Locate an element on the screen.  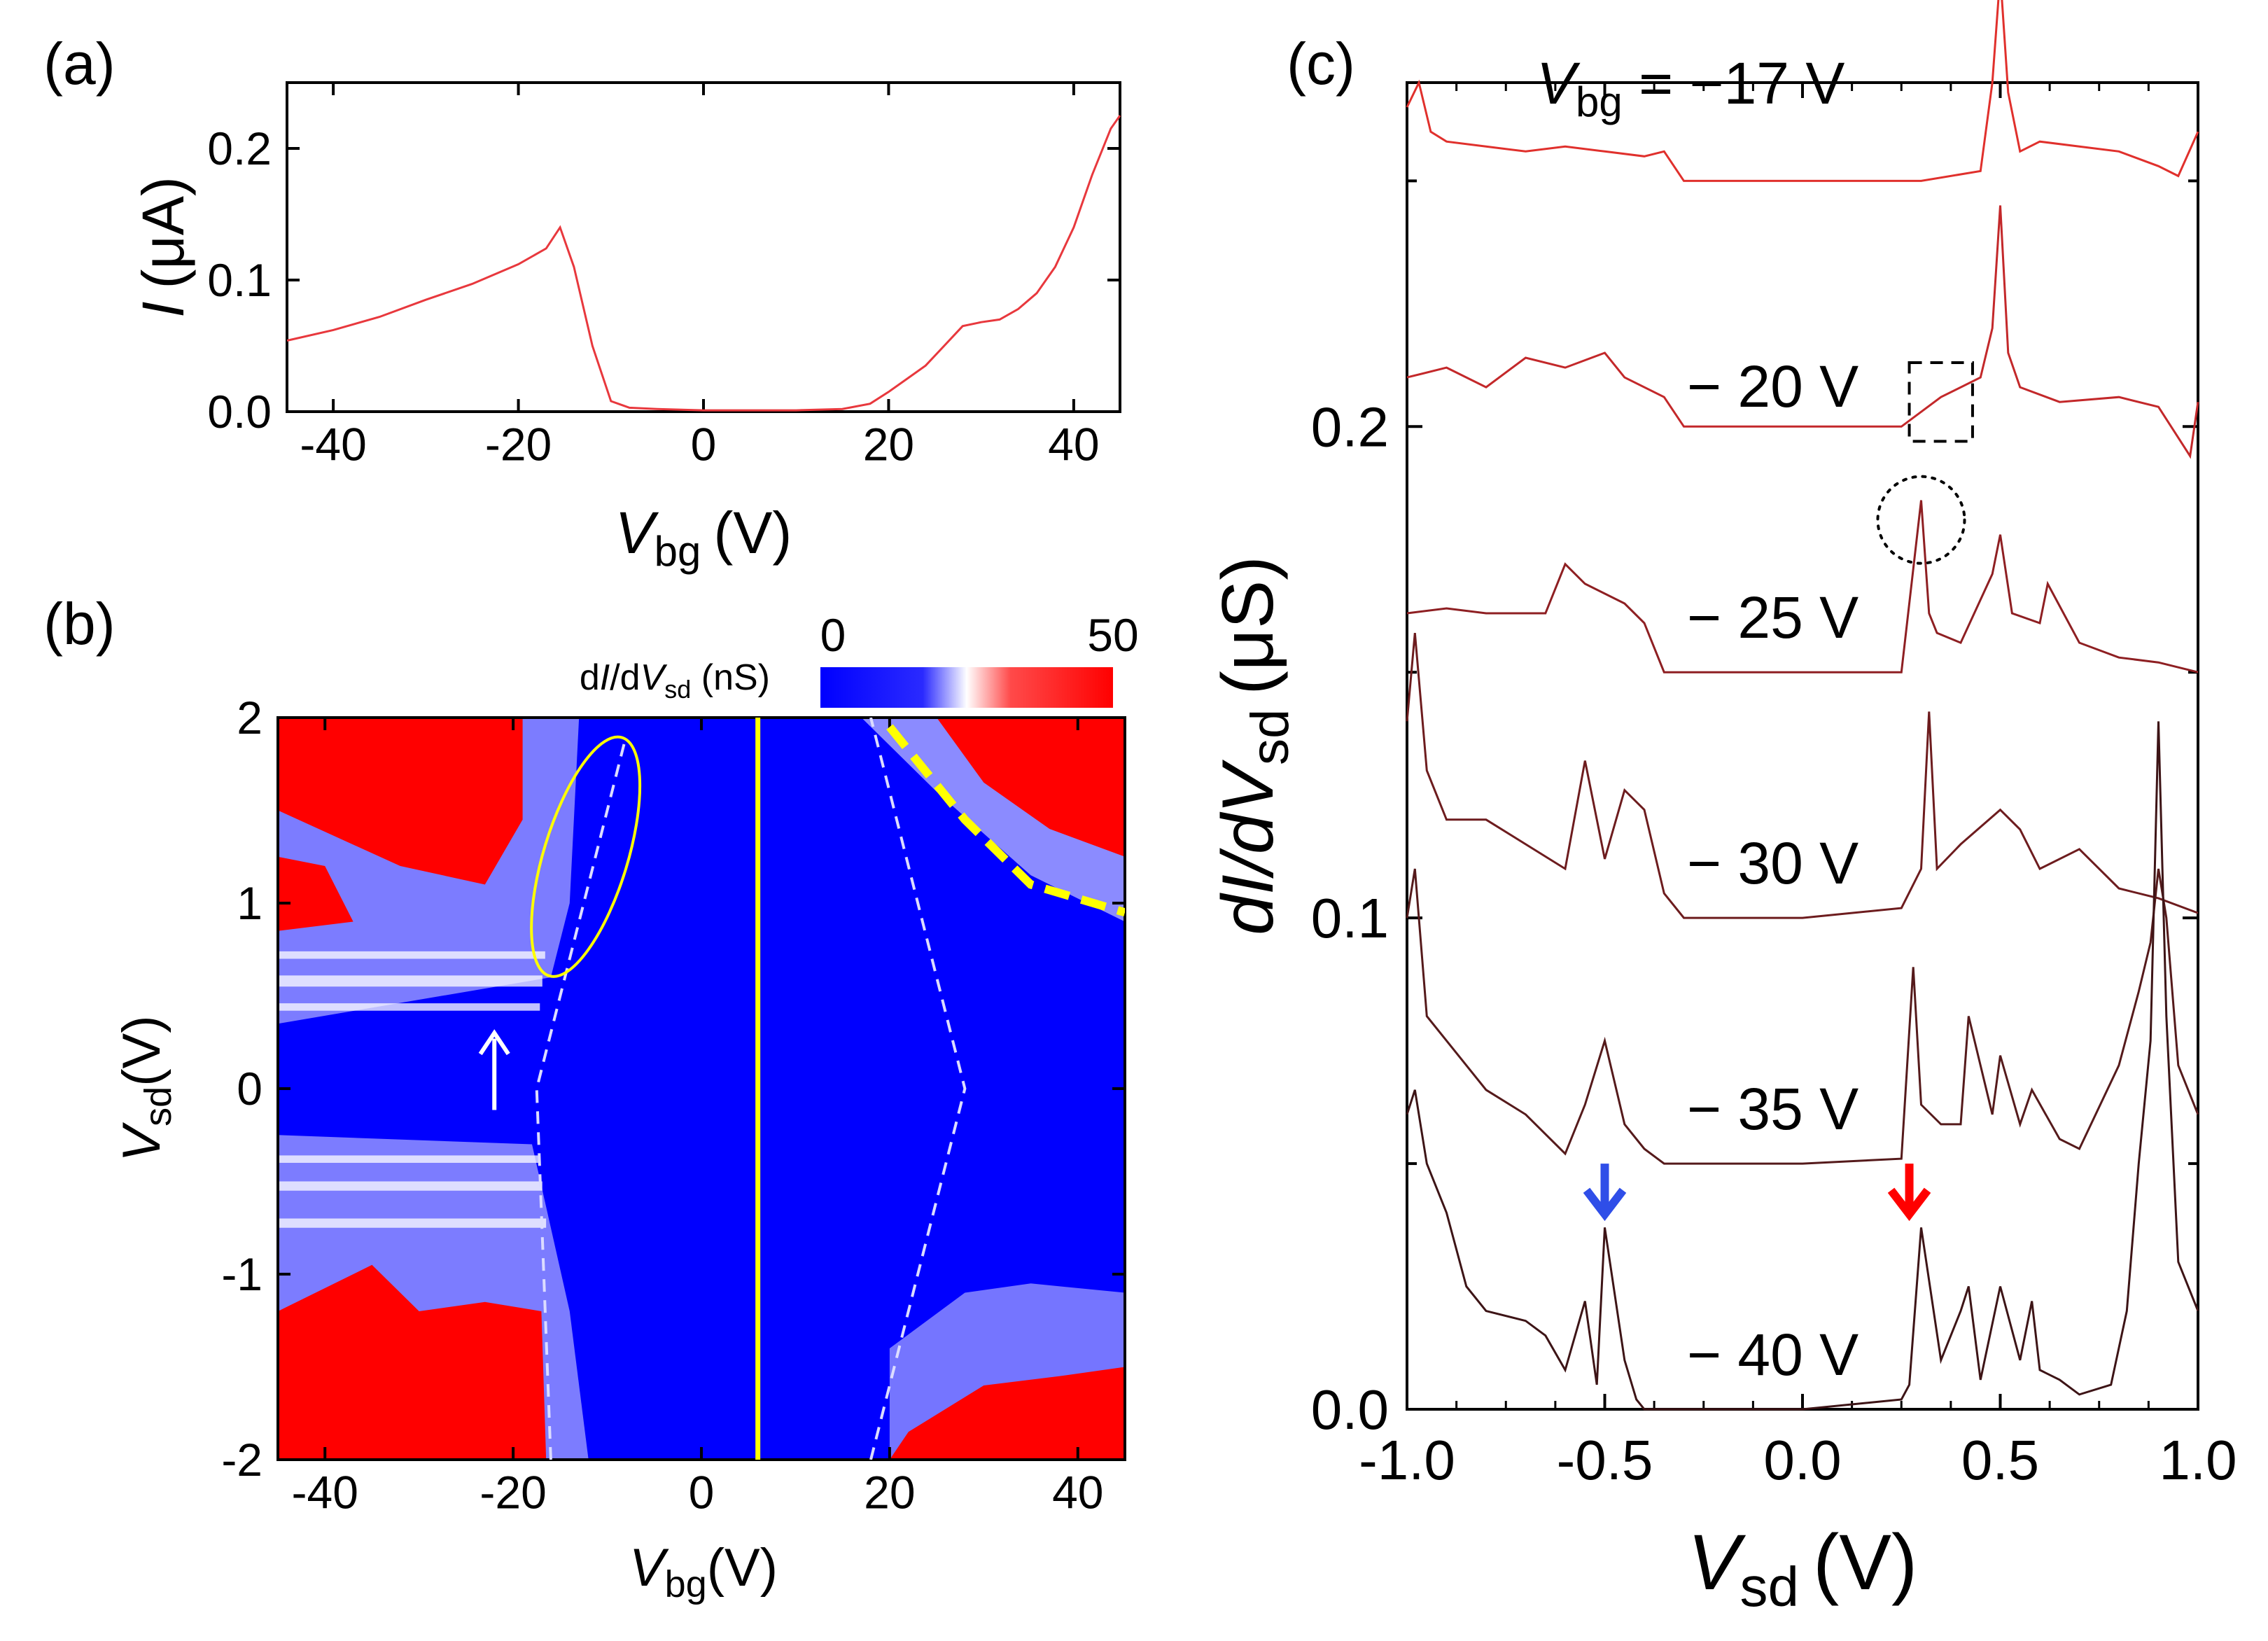
colorbar-max-label: 50 is located at coordinates (1112, 635).